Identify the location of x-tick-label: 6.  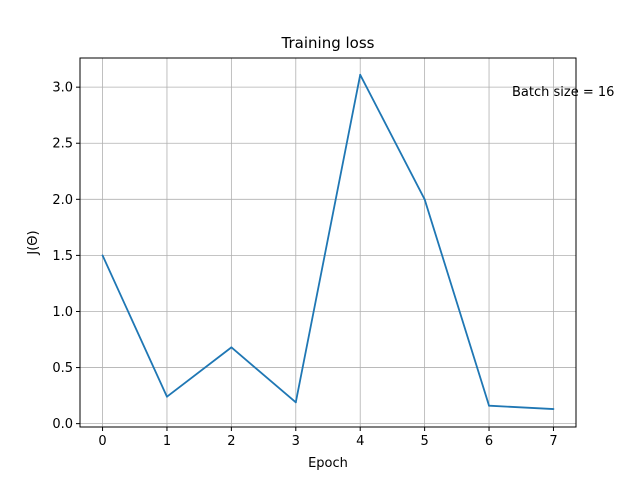
(489, 441).